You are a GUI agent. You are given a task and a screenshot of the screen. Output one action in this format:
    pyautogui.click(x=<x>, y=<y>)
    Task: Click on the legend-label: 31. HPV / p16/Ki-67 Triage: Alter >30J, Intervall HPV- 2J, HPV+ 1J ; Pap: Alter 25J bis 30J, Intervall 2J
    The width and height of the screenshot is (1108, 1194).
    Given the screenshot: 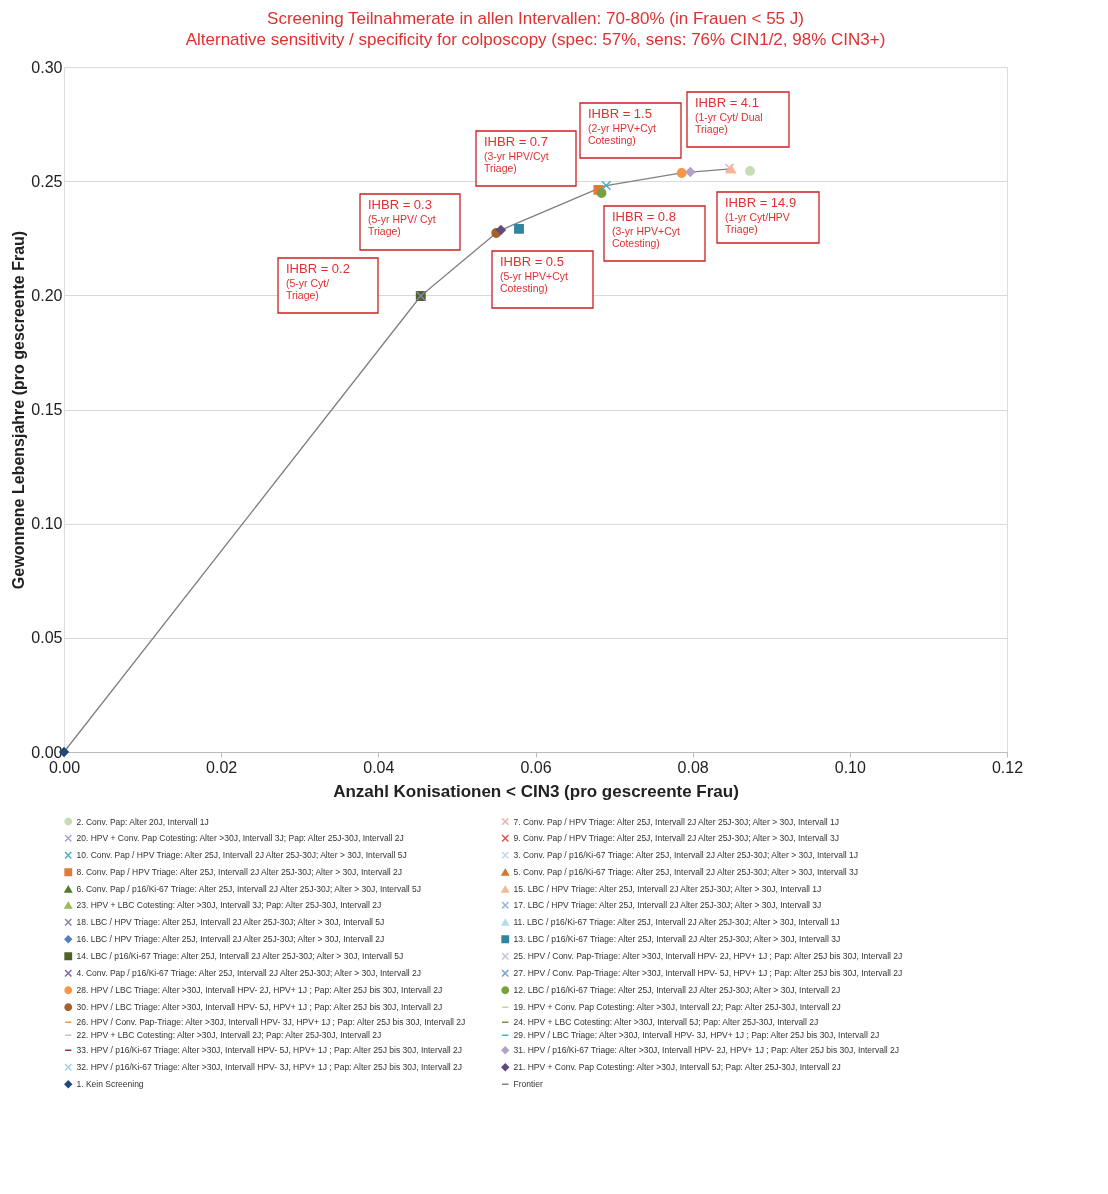 What is the action you would take?
    pyautogui.click(x=706, y=1050)
    